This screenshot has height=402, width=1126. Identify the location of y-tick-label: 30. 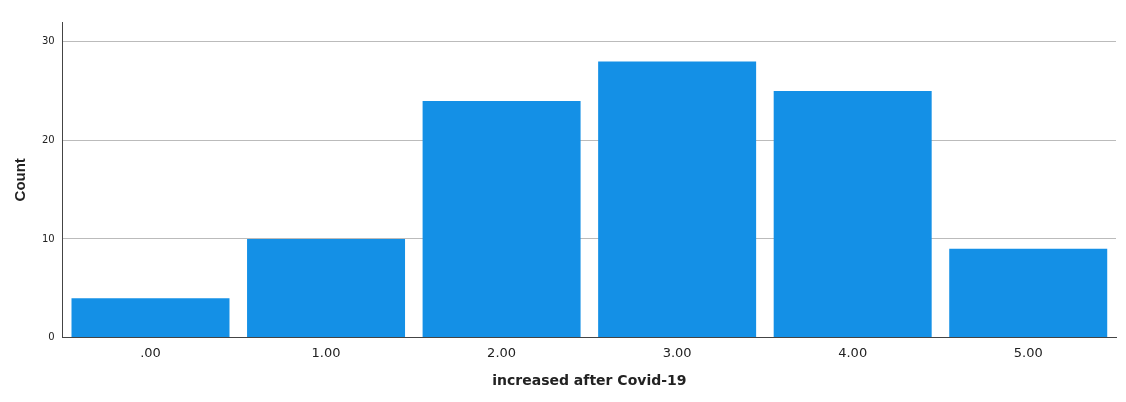
(48, 41).